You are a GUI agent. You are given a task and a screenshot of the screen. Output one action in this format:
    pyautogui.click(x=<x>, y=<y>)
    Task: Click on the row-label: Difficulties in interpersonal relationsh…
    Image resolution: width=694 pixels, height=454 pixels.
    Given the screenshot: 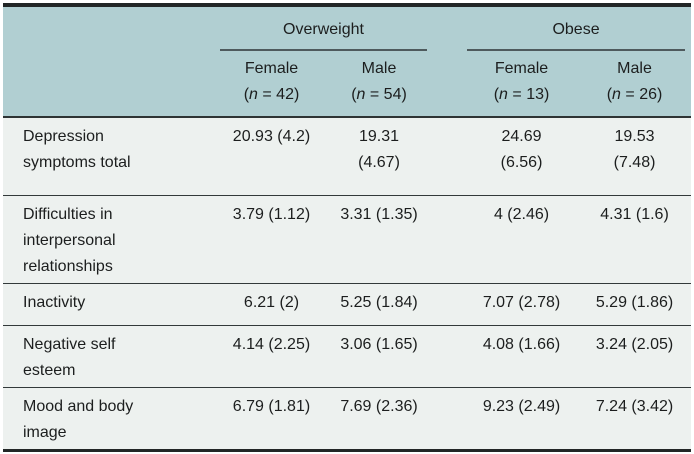 What is the action you would take?
    pyautogui.click(x=110, y=239)
    